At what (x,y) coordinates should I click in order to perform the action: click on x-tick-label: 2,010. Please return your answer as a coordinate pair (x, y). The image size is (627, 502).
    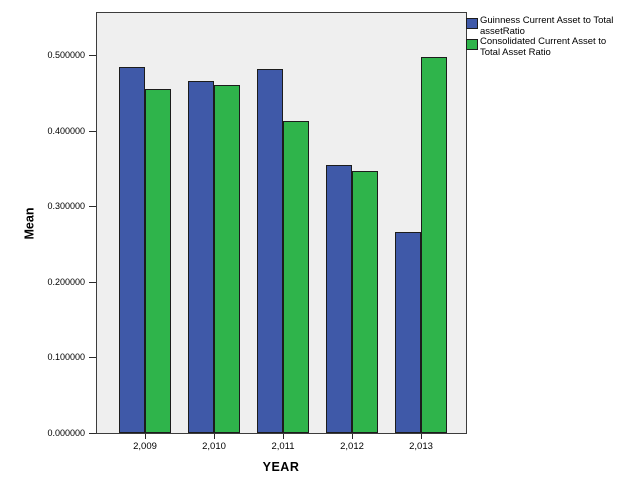
    Looking at the image, I should click on (214, 446).